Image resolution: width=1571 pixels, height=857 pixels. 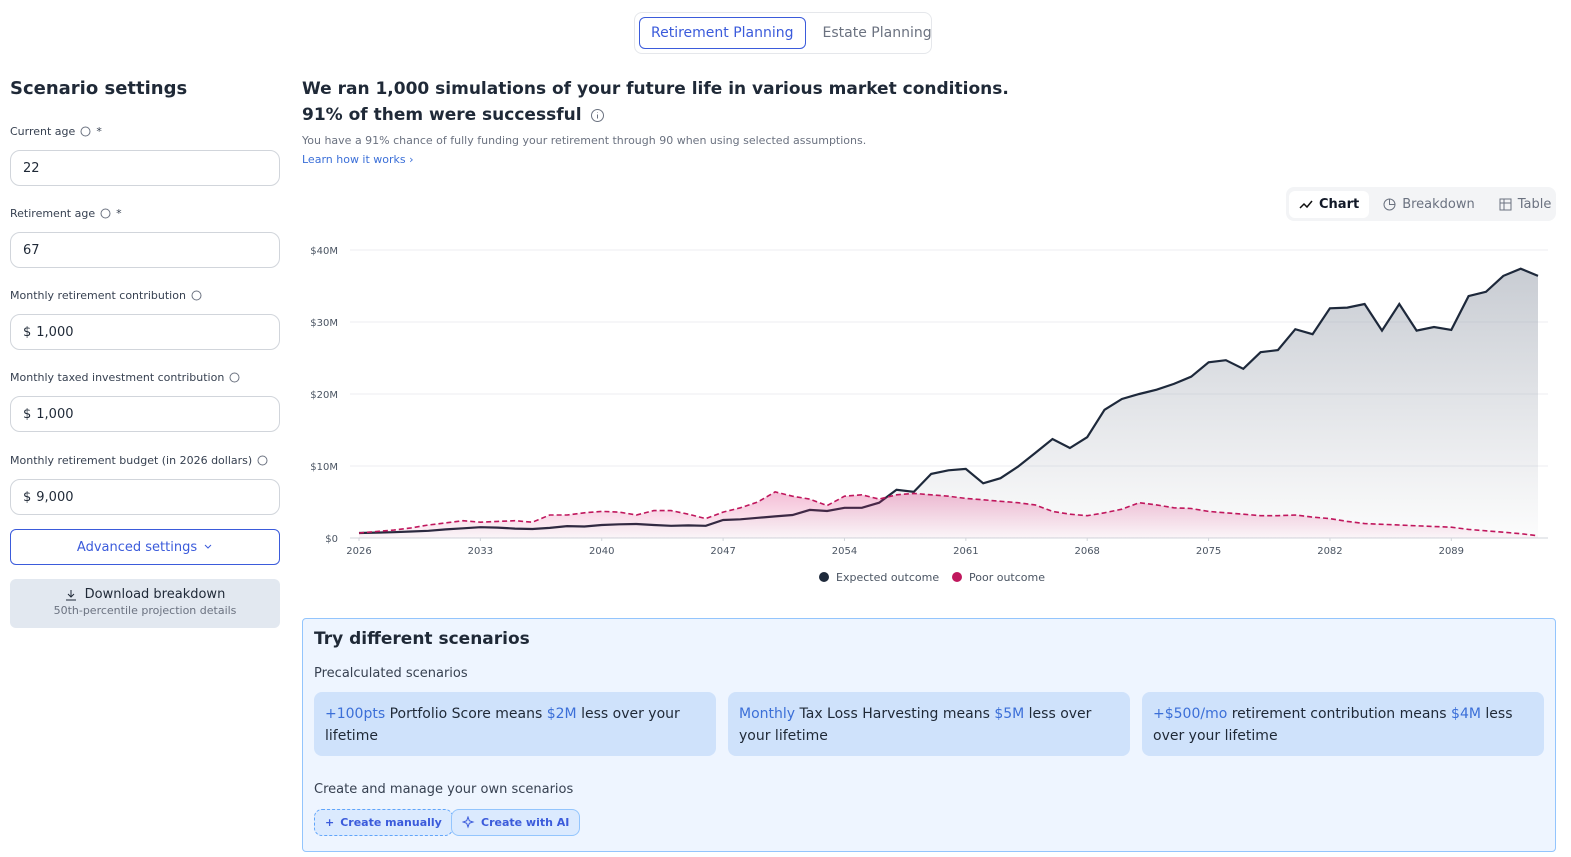 I want to click on tab-bar: Retirement Planning Estate Planning, so click(x=783, y=33).